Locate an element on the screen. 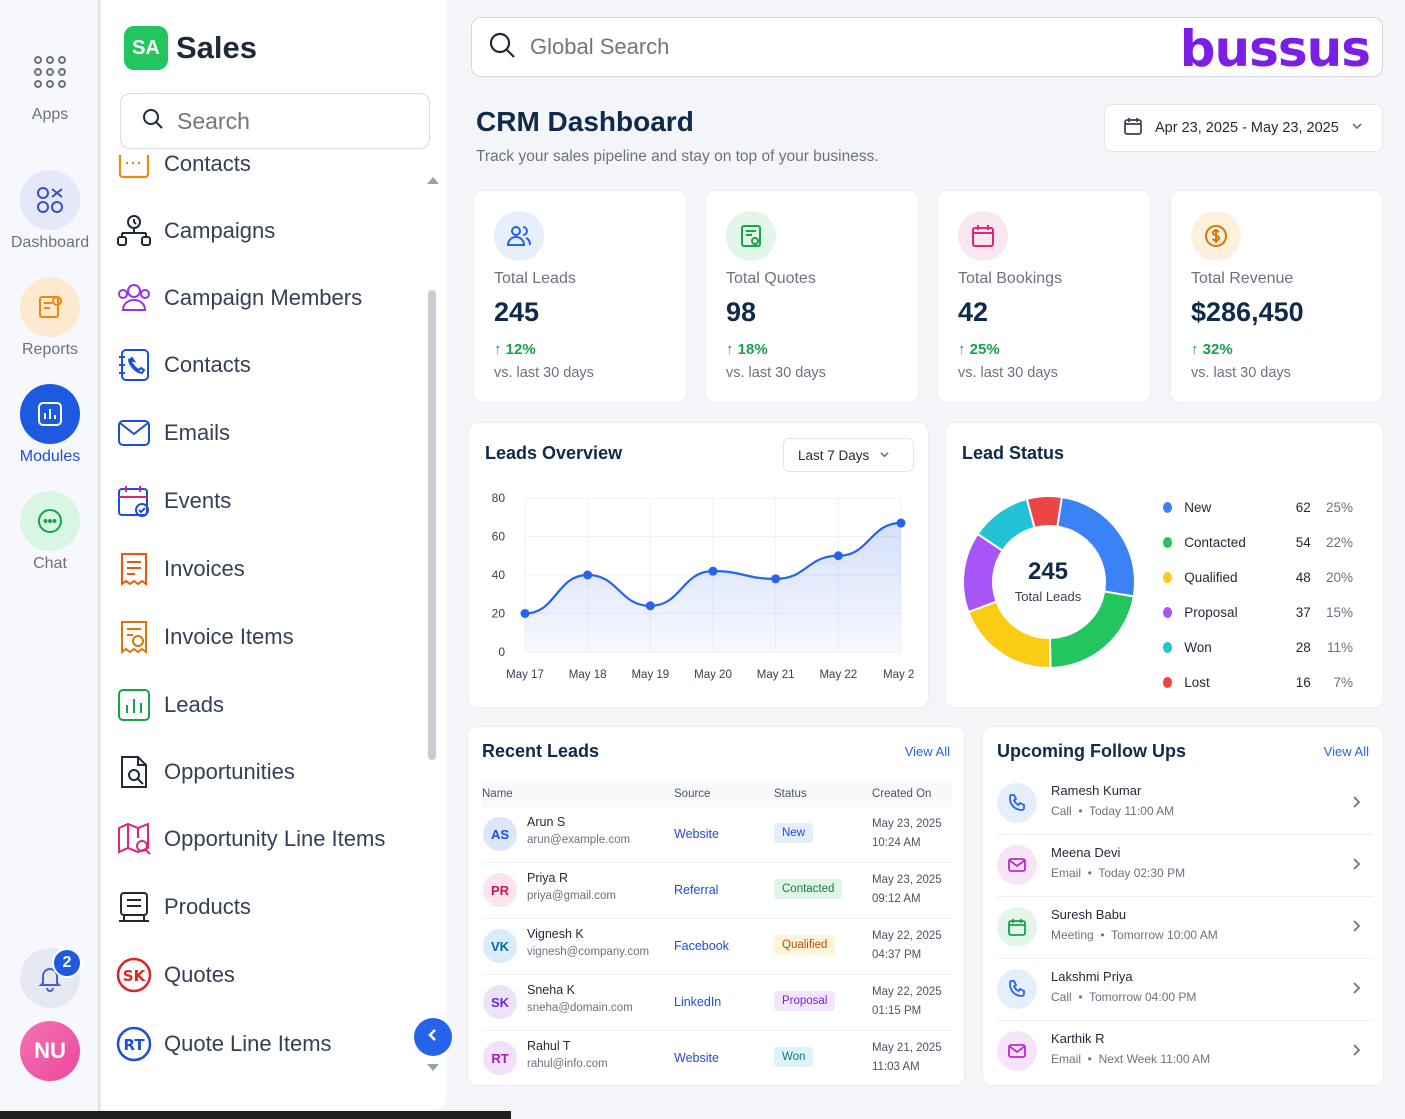 This screenshot has width=1405, height=1119. column-header: Status is located at coordinates (790, 794).